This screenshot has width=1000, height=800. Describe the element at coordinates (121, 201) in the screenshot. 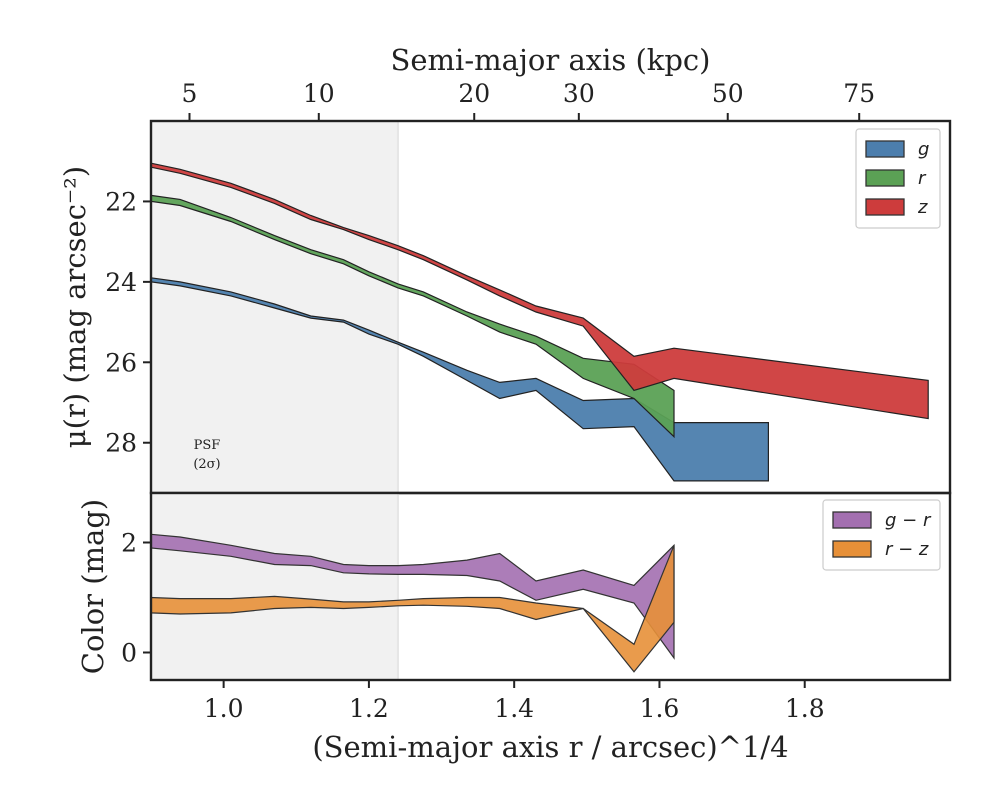

I see `y-tick-label: 22` at that location.